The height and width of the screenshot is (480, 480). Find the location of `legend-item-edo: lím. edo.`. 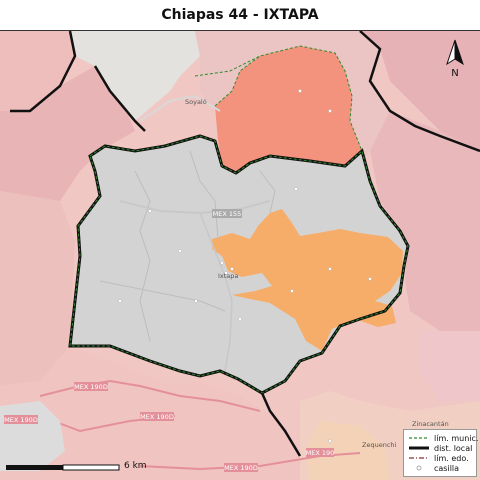

legend-item-edo: lím. edo. is located at coordinates (440, 458).